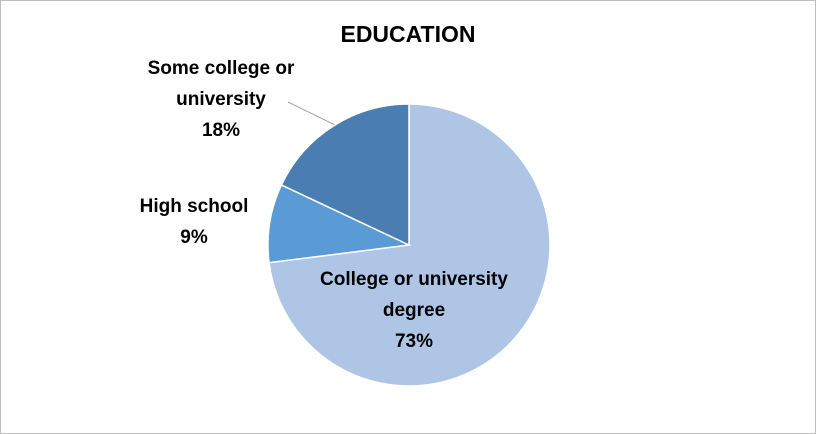 The image size is (816, 434). What do you see at coordinates (311, 113) in the screenshot?
I see `leader-line` at bounding box center [311, 113].